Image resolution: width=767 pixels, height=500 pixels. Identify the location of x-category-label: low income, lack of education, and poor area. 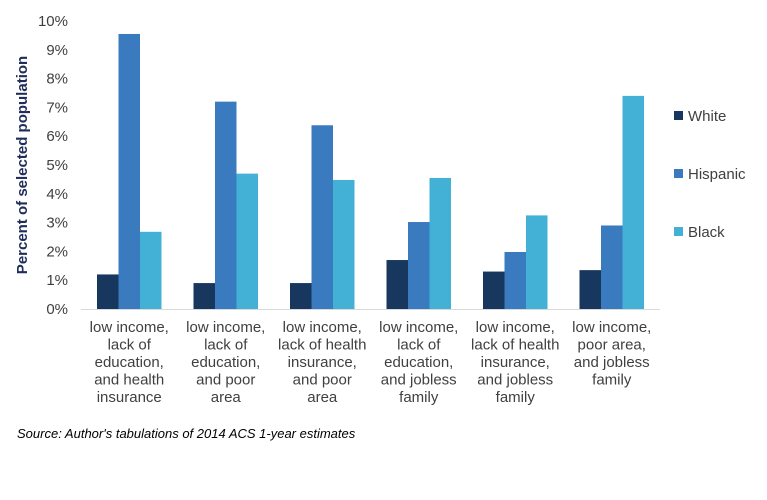
(225, 362).